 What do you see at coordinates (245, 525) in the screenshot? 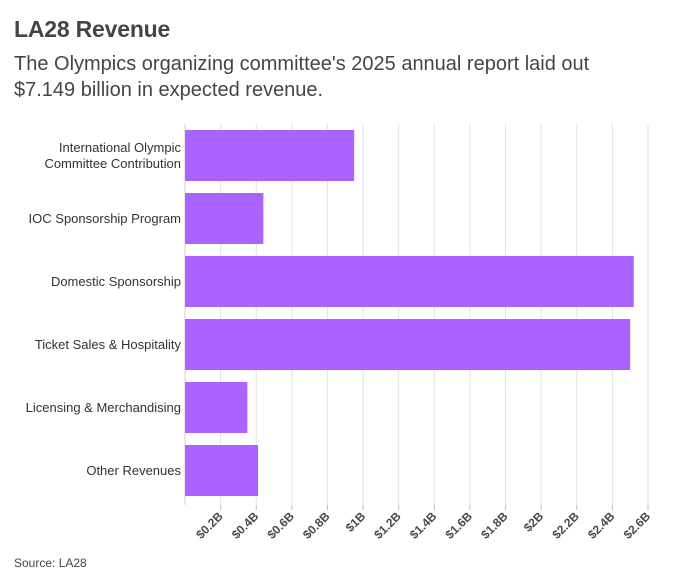
I see `x-tick-label: $0.4B` at bounding box center [245, 525].